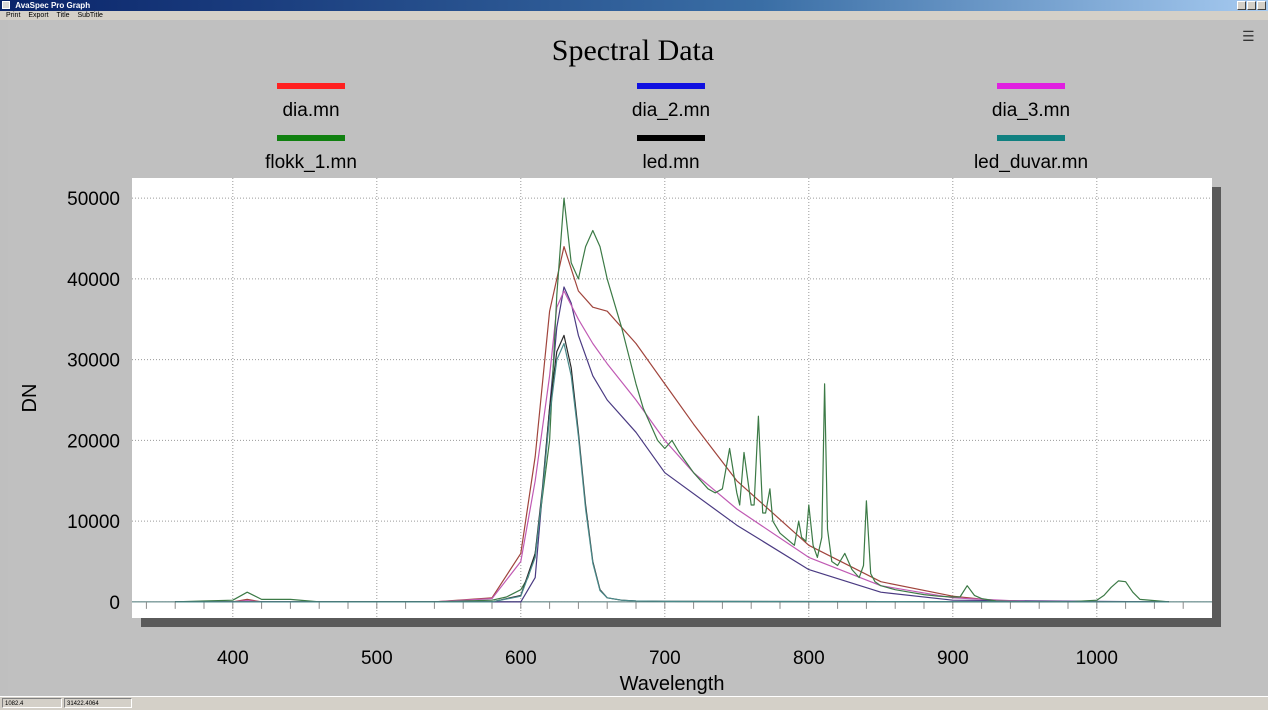  I want to click on window-title: AvaSpec Pro Graph, so click(53, 5).